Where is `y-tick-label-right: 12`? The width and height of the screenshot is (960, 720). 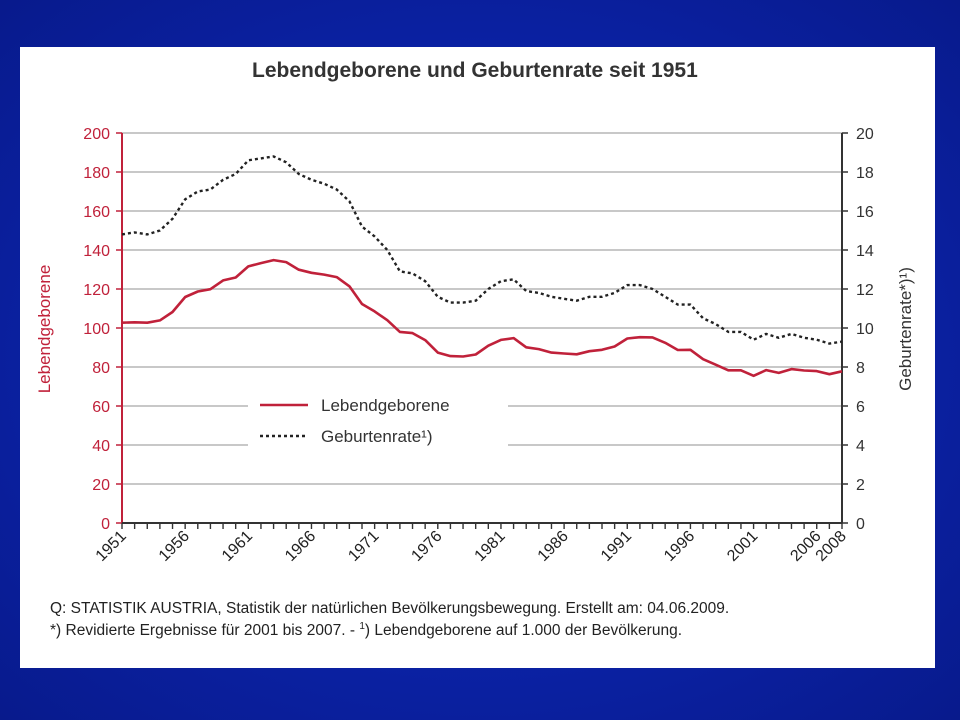
y-tick-label-right: 12 is located at coordinates (865, 290).